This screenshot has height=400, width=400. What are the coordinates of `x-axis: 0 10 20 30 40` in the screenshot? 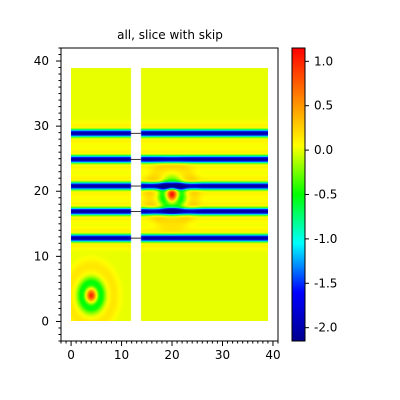 It's located at (170, 351).